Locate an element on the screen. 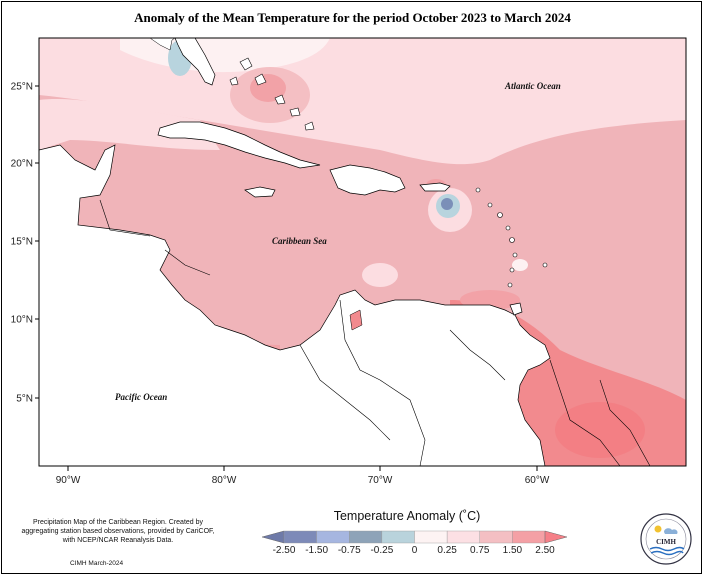  longitude-ticks: 90°W 80°W 70°W 60°W is located at coordinates (303, 476).